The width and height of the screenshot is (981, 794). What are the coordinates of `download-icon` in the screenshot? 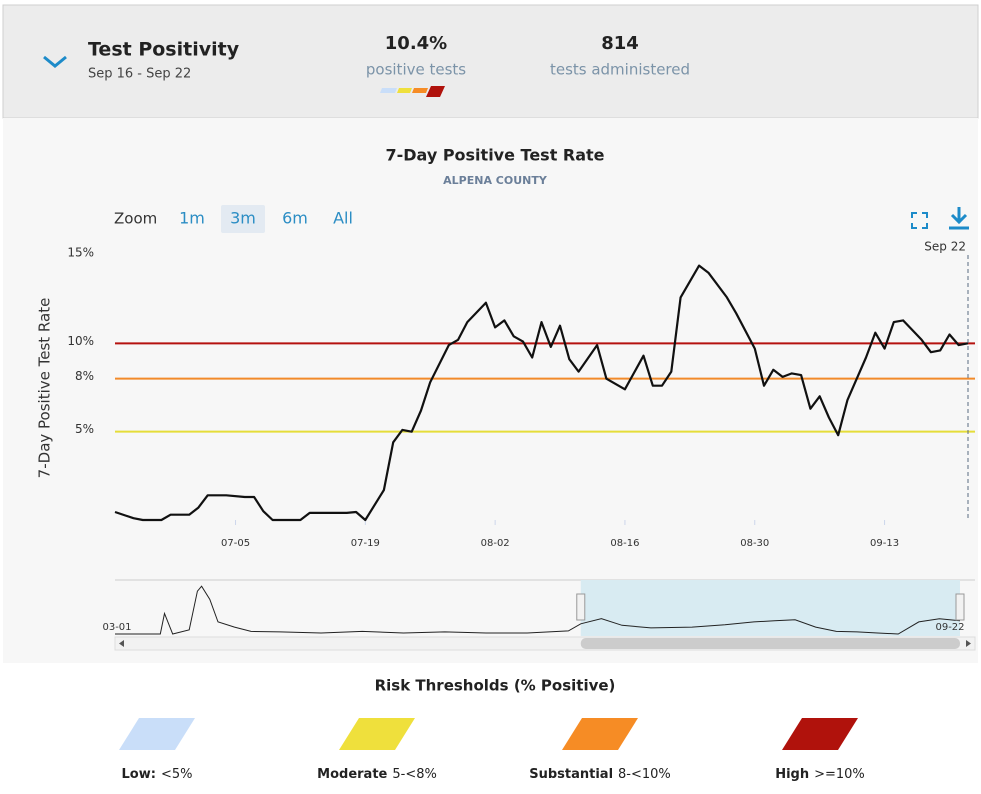 It's located at (959, 218).